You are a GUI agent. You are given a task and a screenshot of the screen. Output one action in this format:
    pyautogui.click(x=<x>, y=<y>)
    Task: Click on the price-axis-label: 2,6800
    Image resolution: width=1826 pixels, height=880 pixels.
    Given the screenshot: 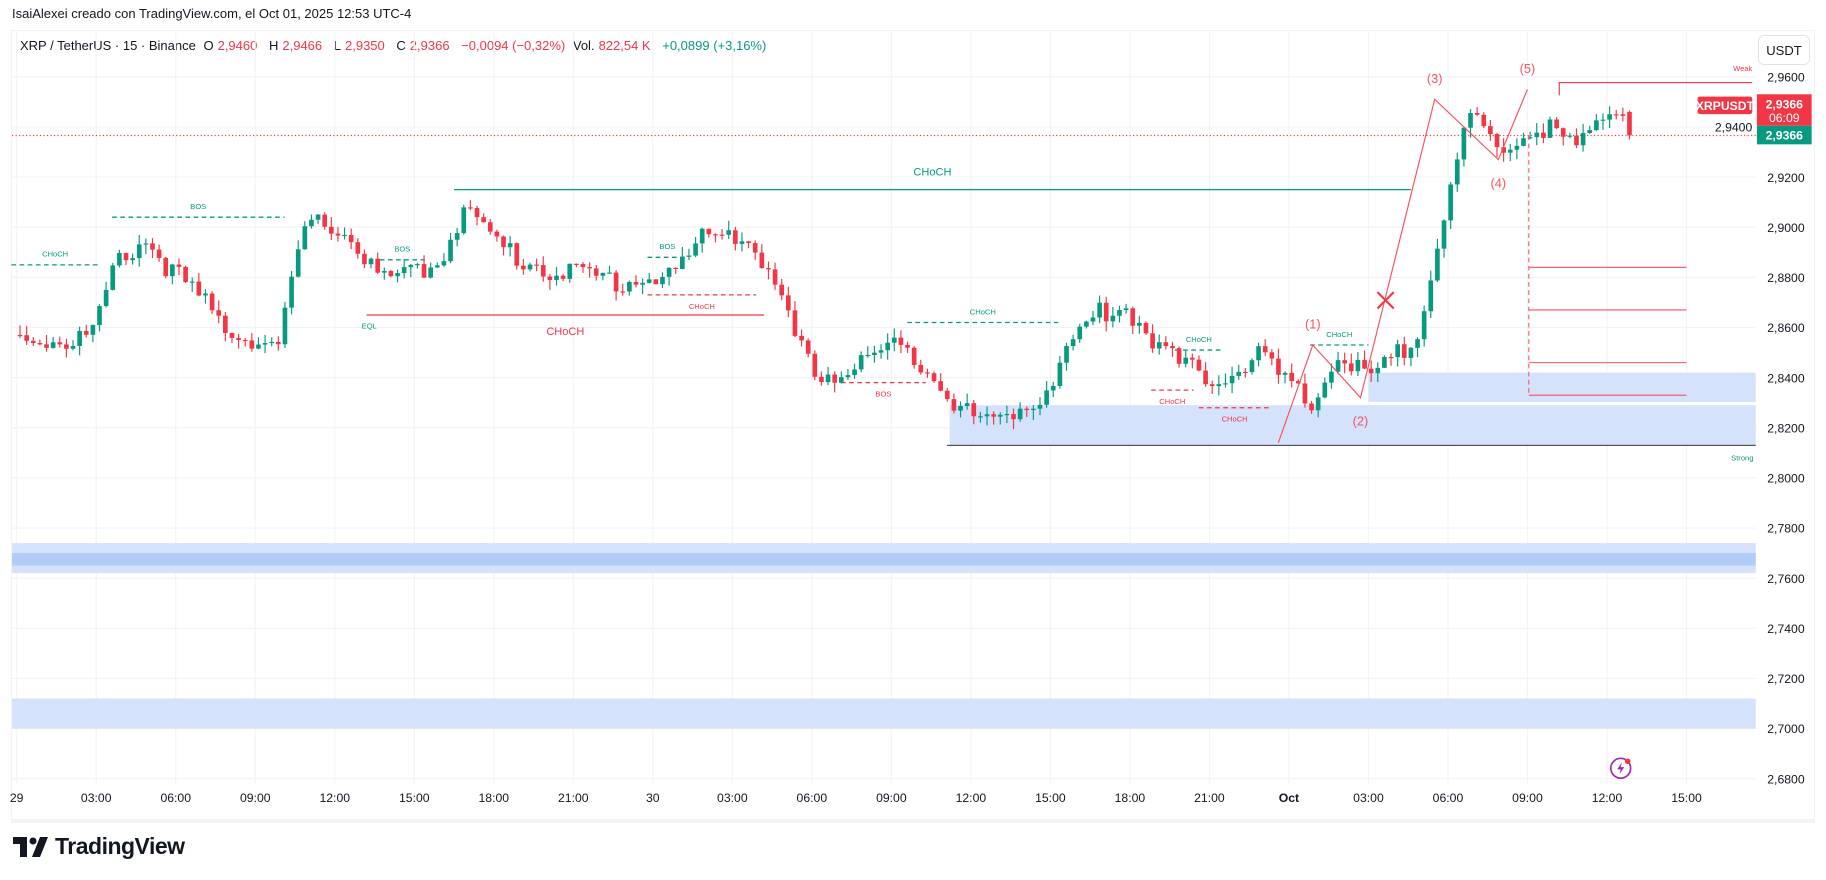 What is the action you would take?
    pyautogui.click(x=1786, y=779)
    